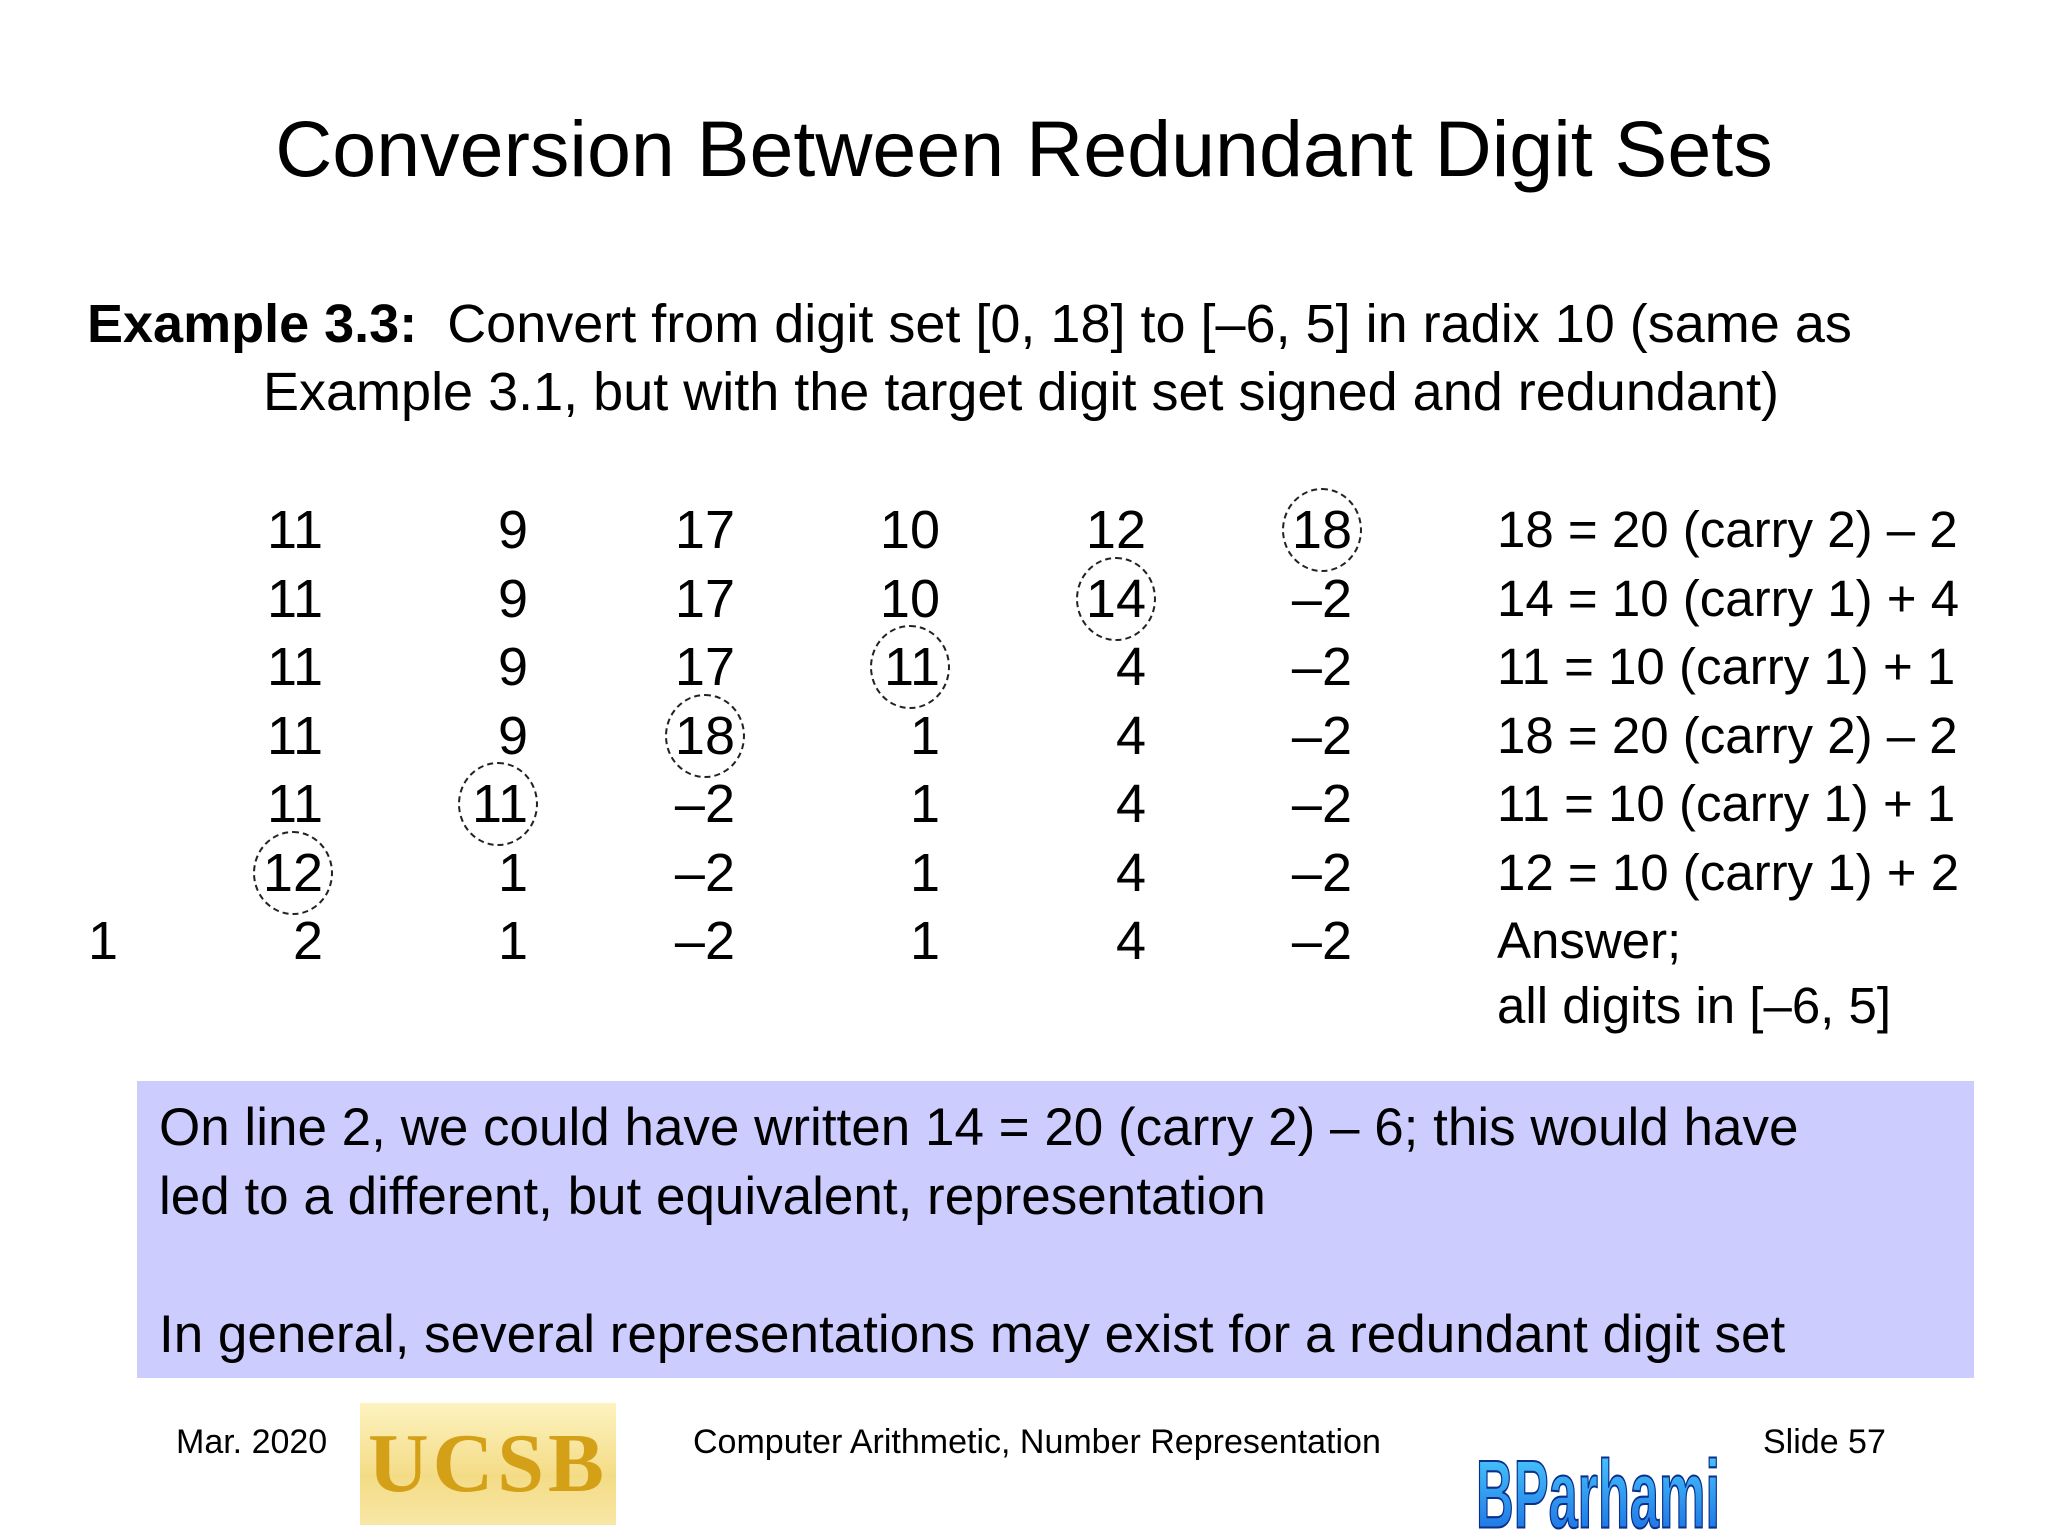 The height and width of the screenshot is (1536, 2048). Describe the element at coordinates (1694, 1005) in the screenshot. I see `answer-note: all digits in [–6, 5]` at that location.